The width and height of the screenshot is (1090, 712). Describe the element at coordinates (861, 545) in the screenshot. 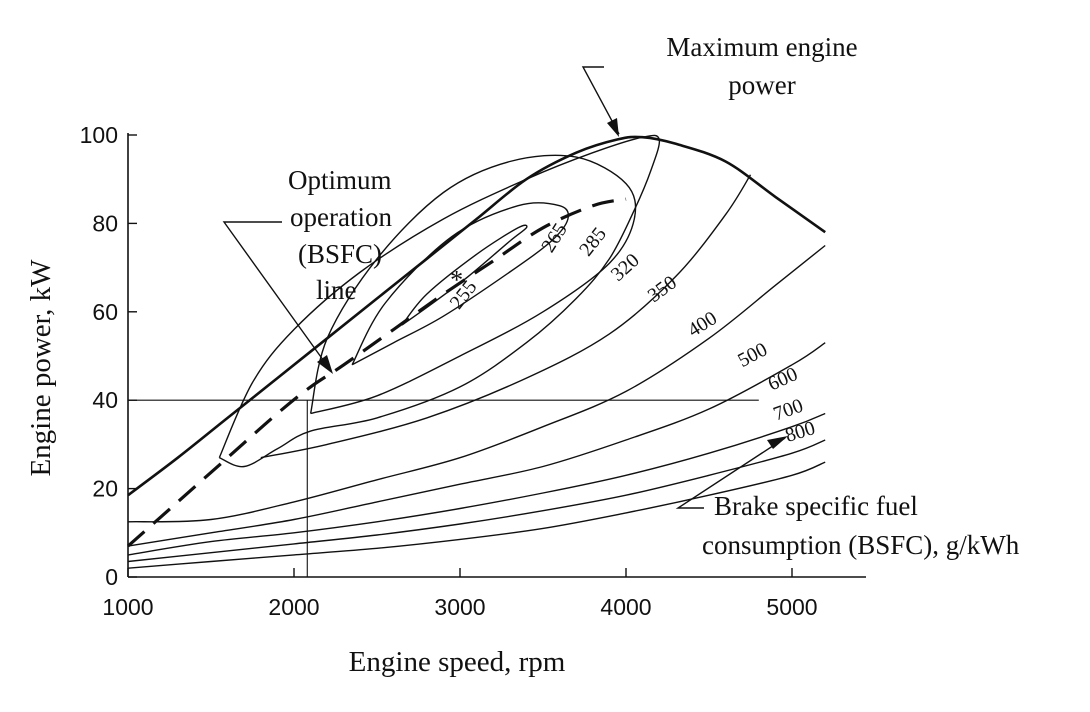

I see `bsfc-annotation-line2: consumption (BSFC), g/kWh` at that location.